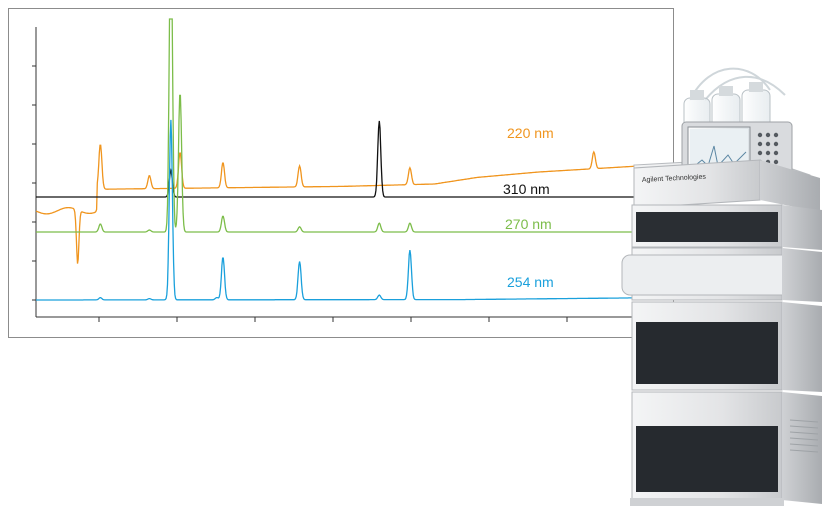 The width and height of the screenshot is (831, 519). I want to click on series-label-270nm: 270 nm, so click(528, 224).